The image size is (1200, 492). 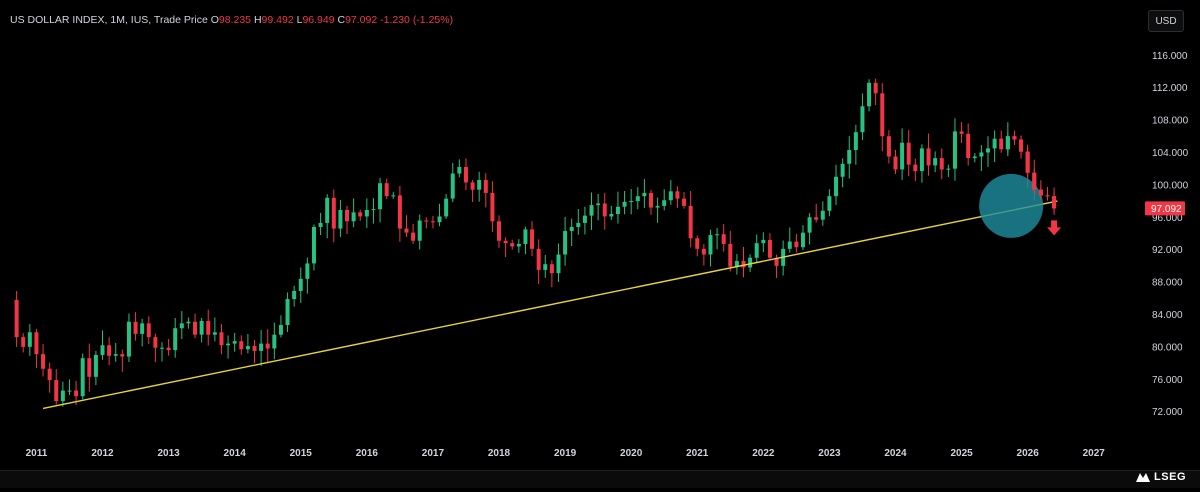 What do you see at coordinates (1167, 347) in the screenshot?
I see `y-tick-label: 80.000` at bounding box center [1167, 347].